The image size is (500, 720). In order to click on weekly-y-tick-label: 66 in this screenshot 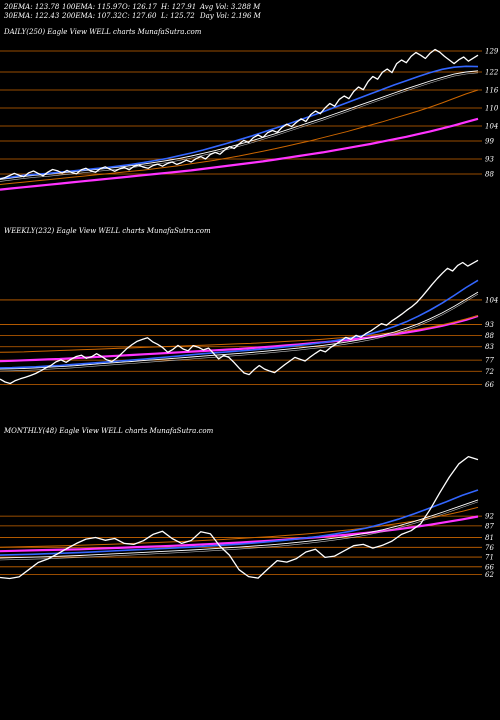, I will do `click(489, 385)`.